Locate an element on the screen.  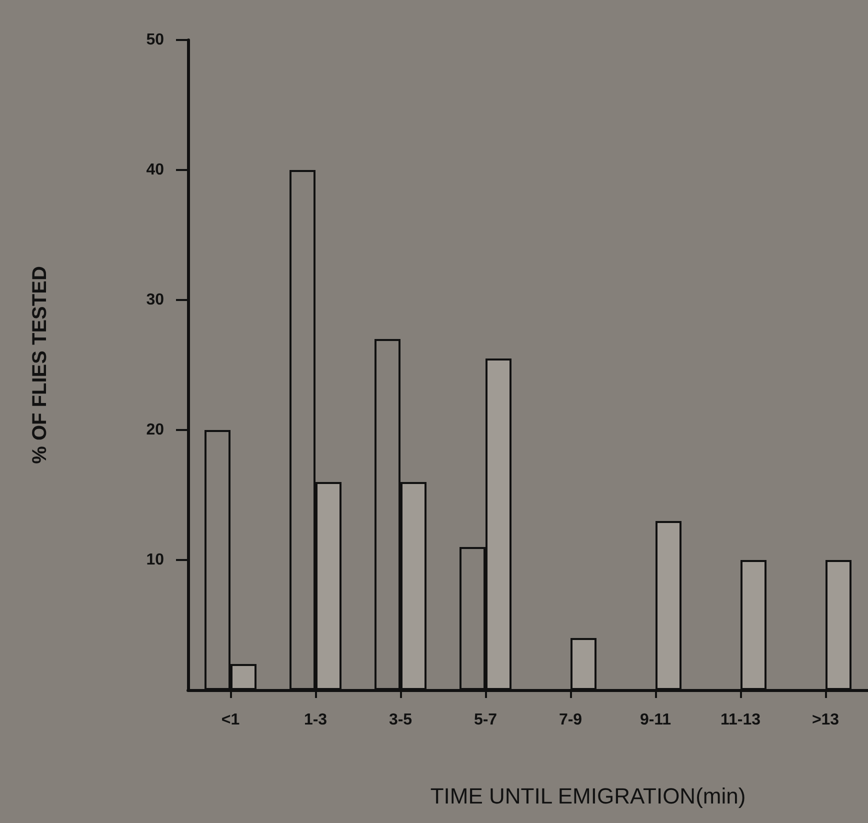
y-tick-label: 50 is located at coordinates (155, 40).